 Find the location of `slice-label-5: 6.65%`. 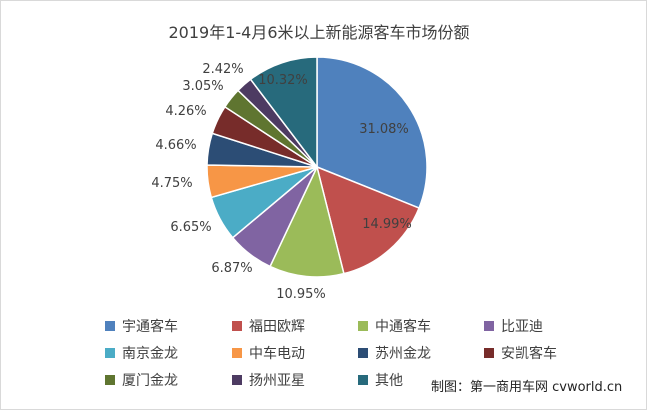

slice-label-5: 6.65% is located at coordinates (190, 227).